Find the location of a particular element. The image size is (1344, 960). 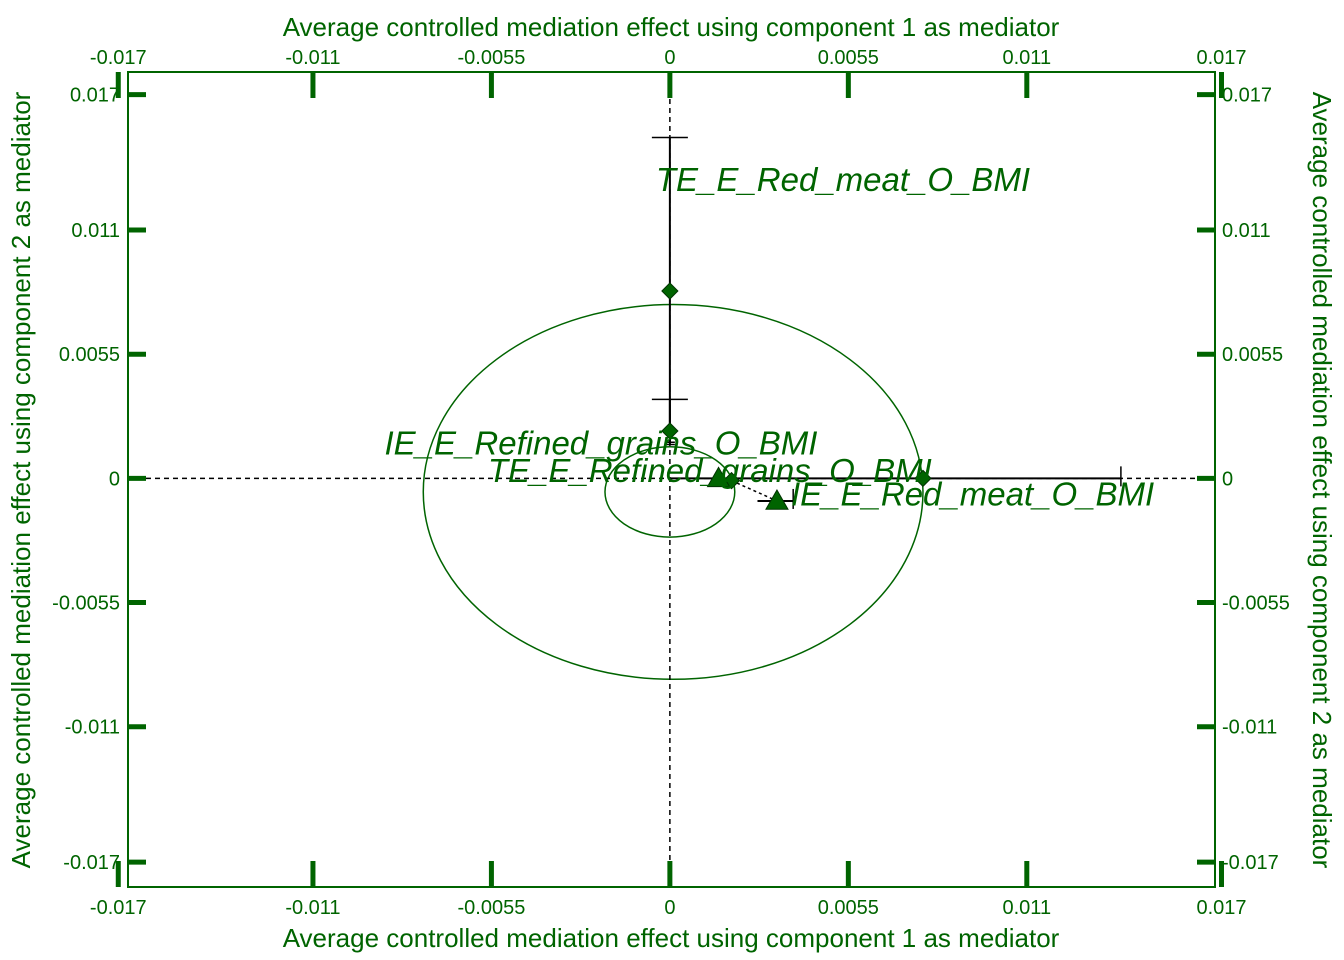

point-label-4: IE_E_Refined_grains_O_BMI is located at coordinates (601, 443).